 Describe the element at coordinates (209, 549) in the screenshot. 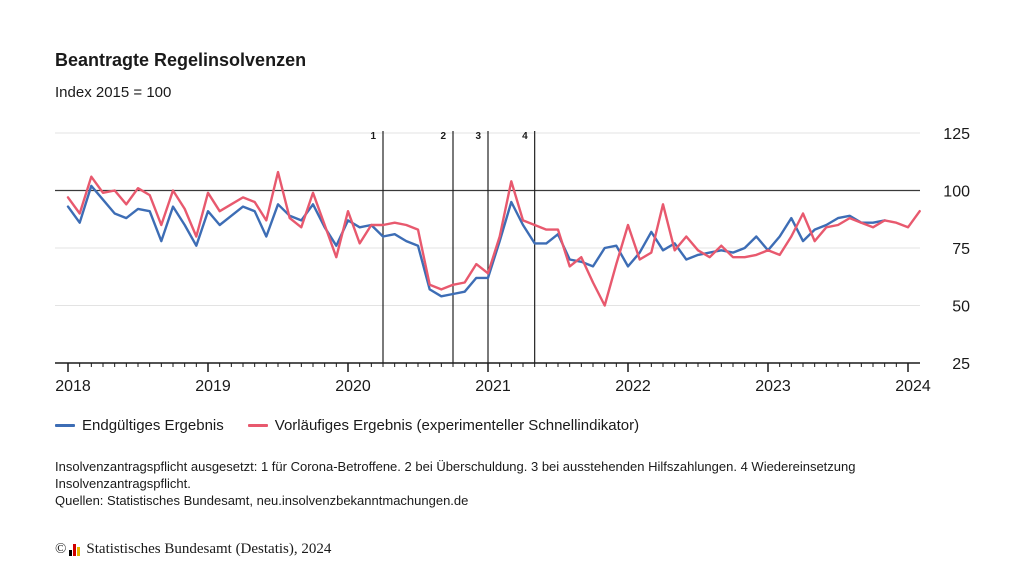

I see `copyright-text: Statistisches Bundesamt (Destatis), 2024` at that location.